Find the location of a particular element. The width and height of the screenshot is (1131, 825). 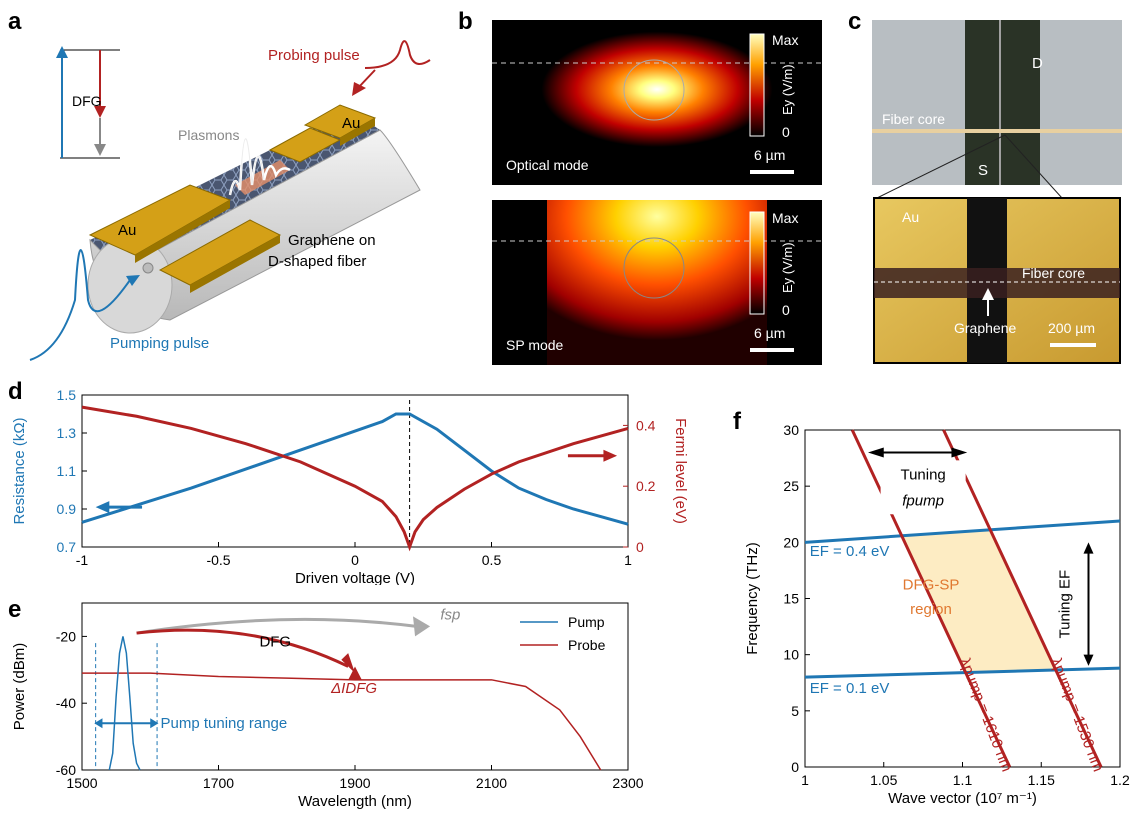

range-arrow-left is located at coordinates (98, 723).